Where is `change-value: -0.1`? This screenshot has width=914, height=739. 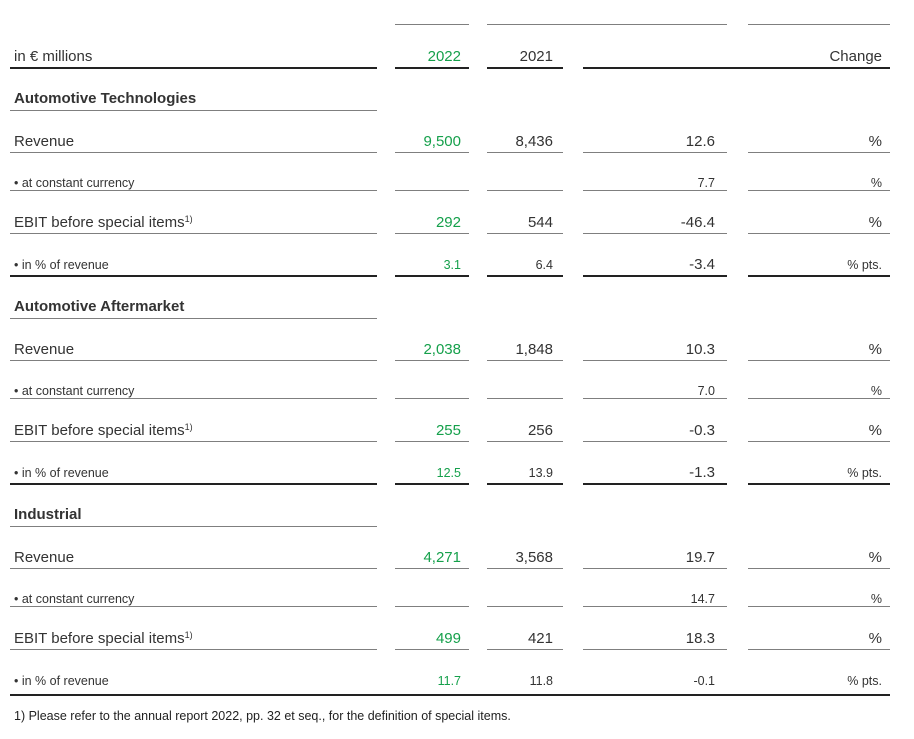 change-value: -0.1 is located at coordinates (704, 681).